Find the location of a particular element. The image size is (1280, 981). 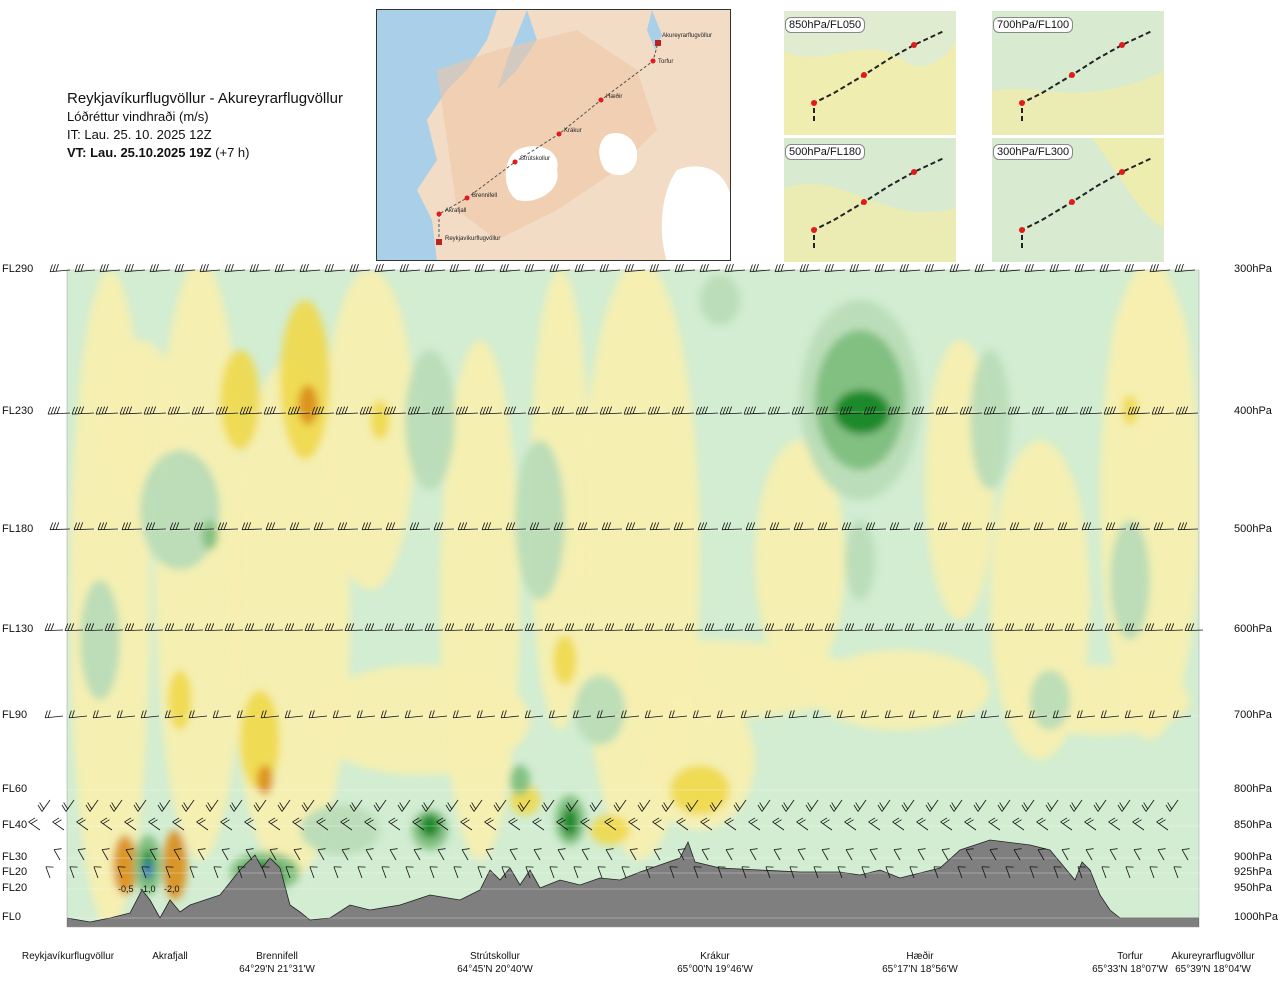

flight-level-label: FL30 is located at coordinates (15, 857).